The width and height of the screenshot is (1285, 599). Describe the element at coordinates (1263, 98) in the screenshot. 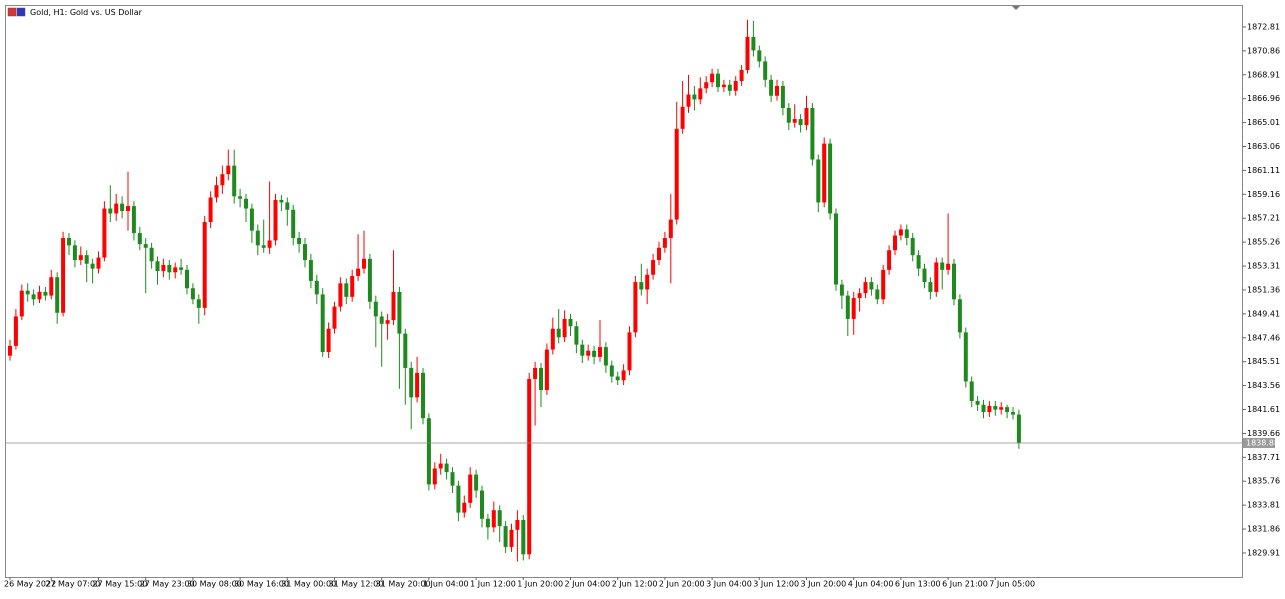

I see `y-tick-label: 1866.96` at that location.